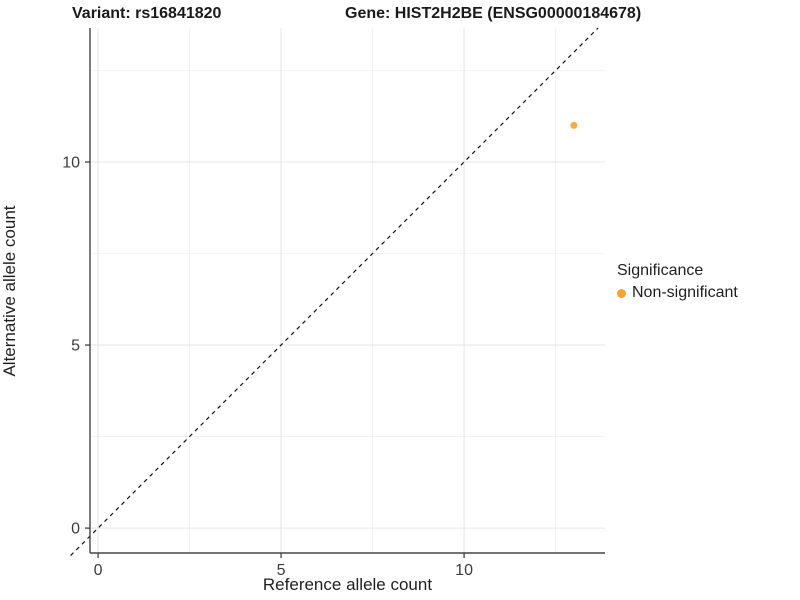 This screenshot has width=800, height=600. Describe the element at coordinates (75, 346) in the screenshot. I see `y-tick-label: 5` at that location.